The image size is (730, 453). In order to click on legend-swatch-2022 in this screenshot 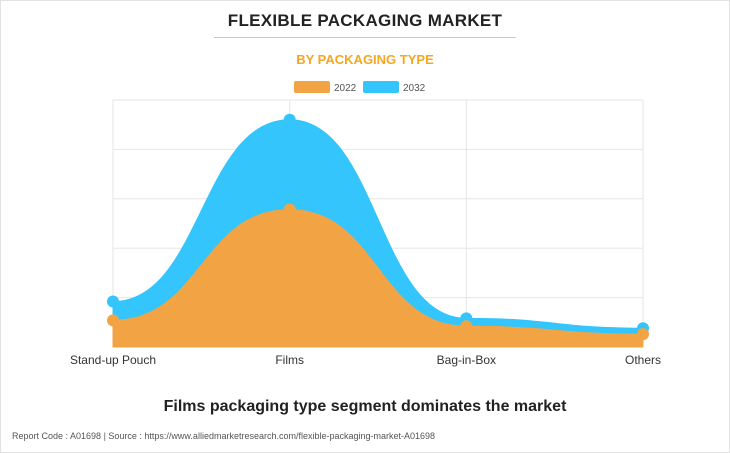, I will do `click(312, 87)`.